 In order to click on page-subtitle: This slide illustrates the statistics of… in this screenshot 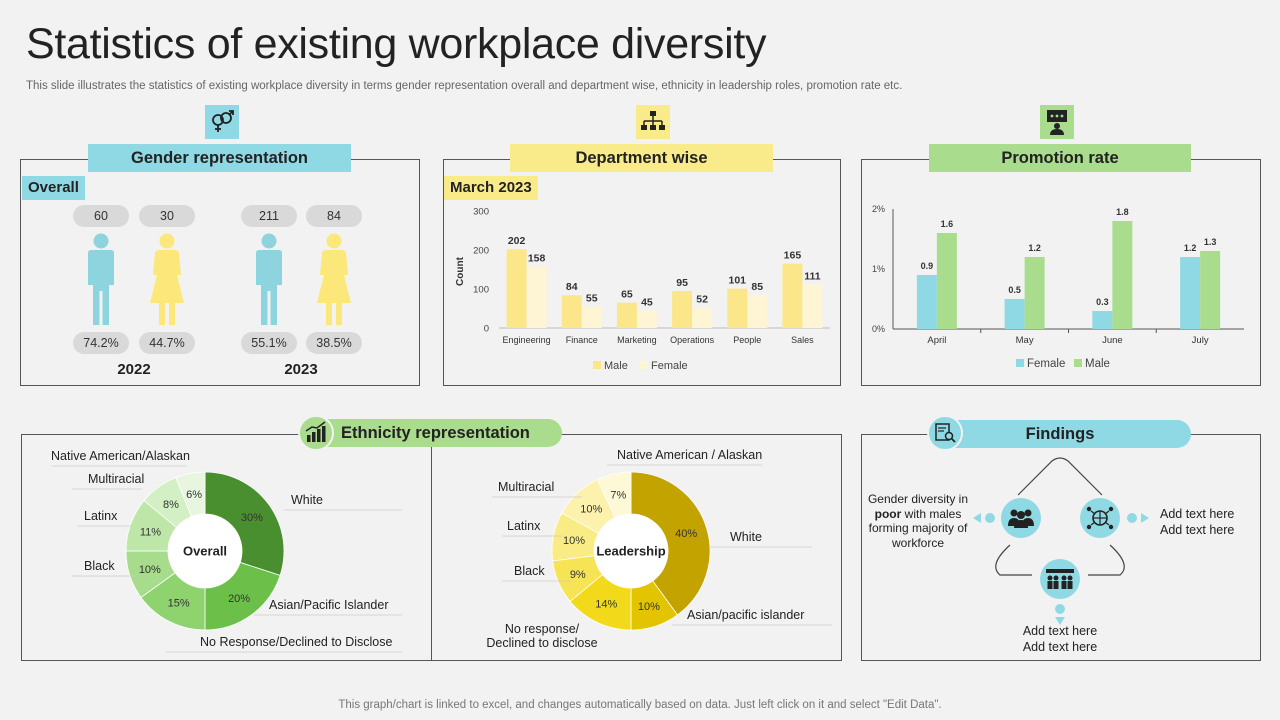, I will do `click(464, 86)`.